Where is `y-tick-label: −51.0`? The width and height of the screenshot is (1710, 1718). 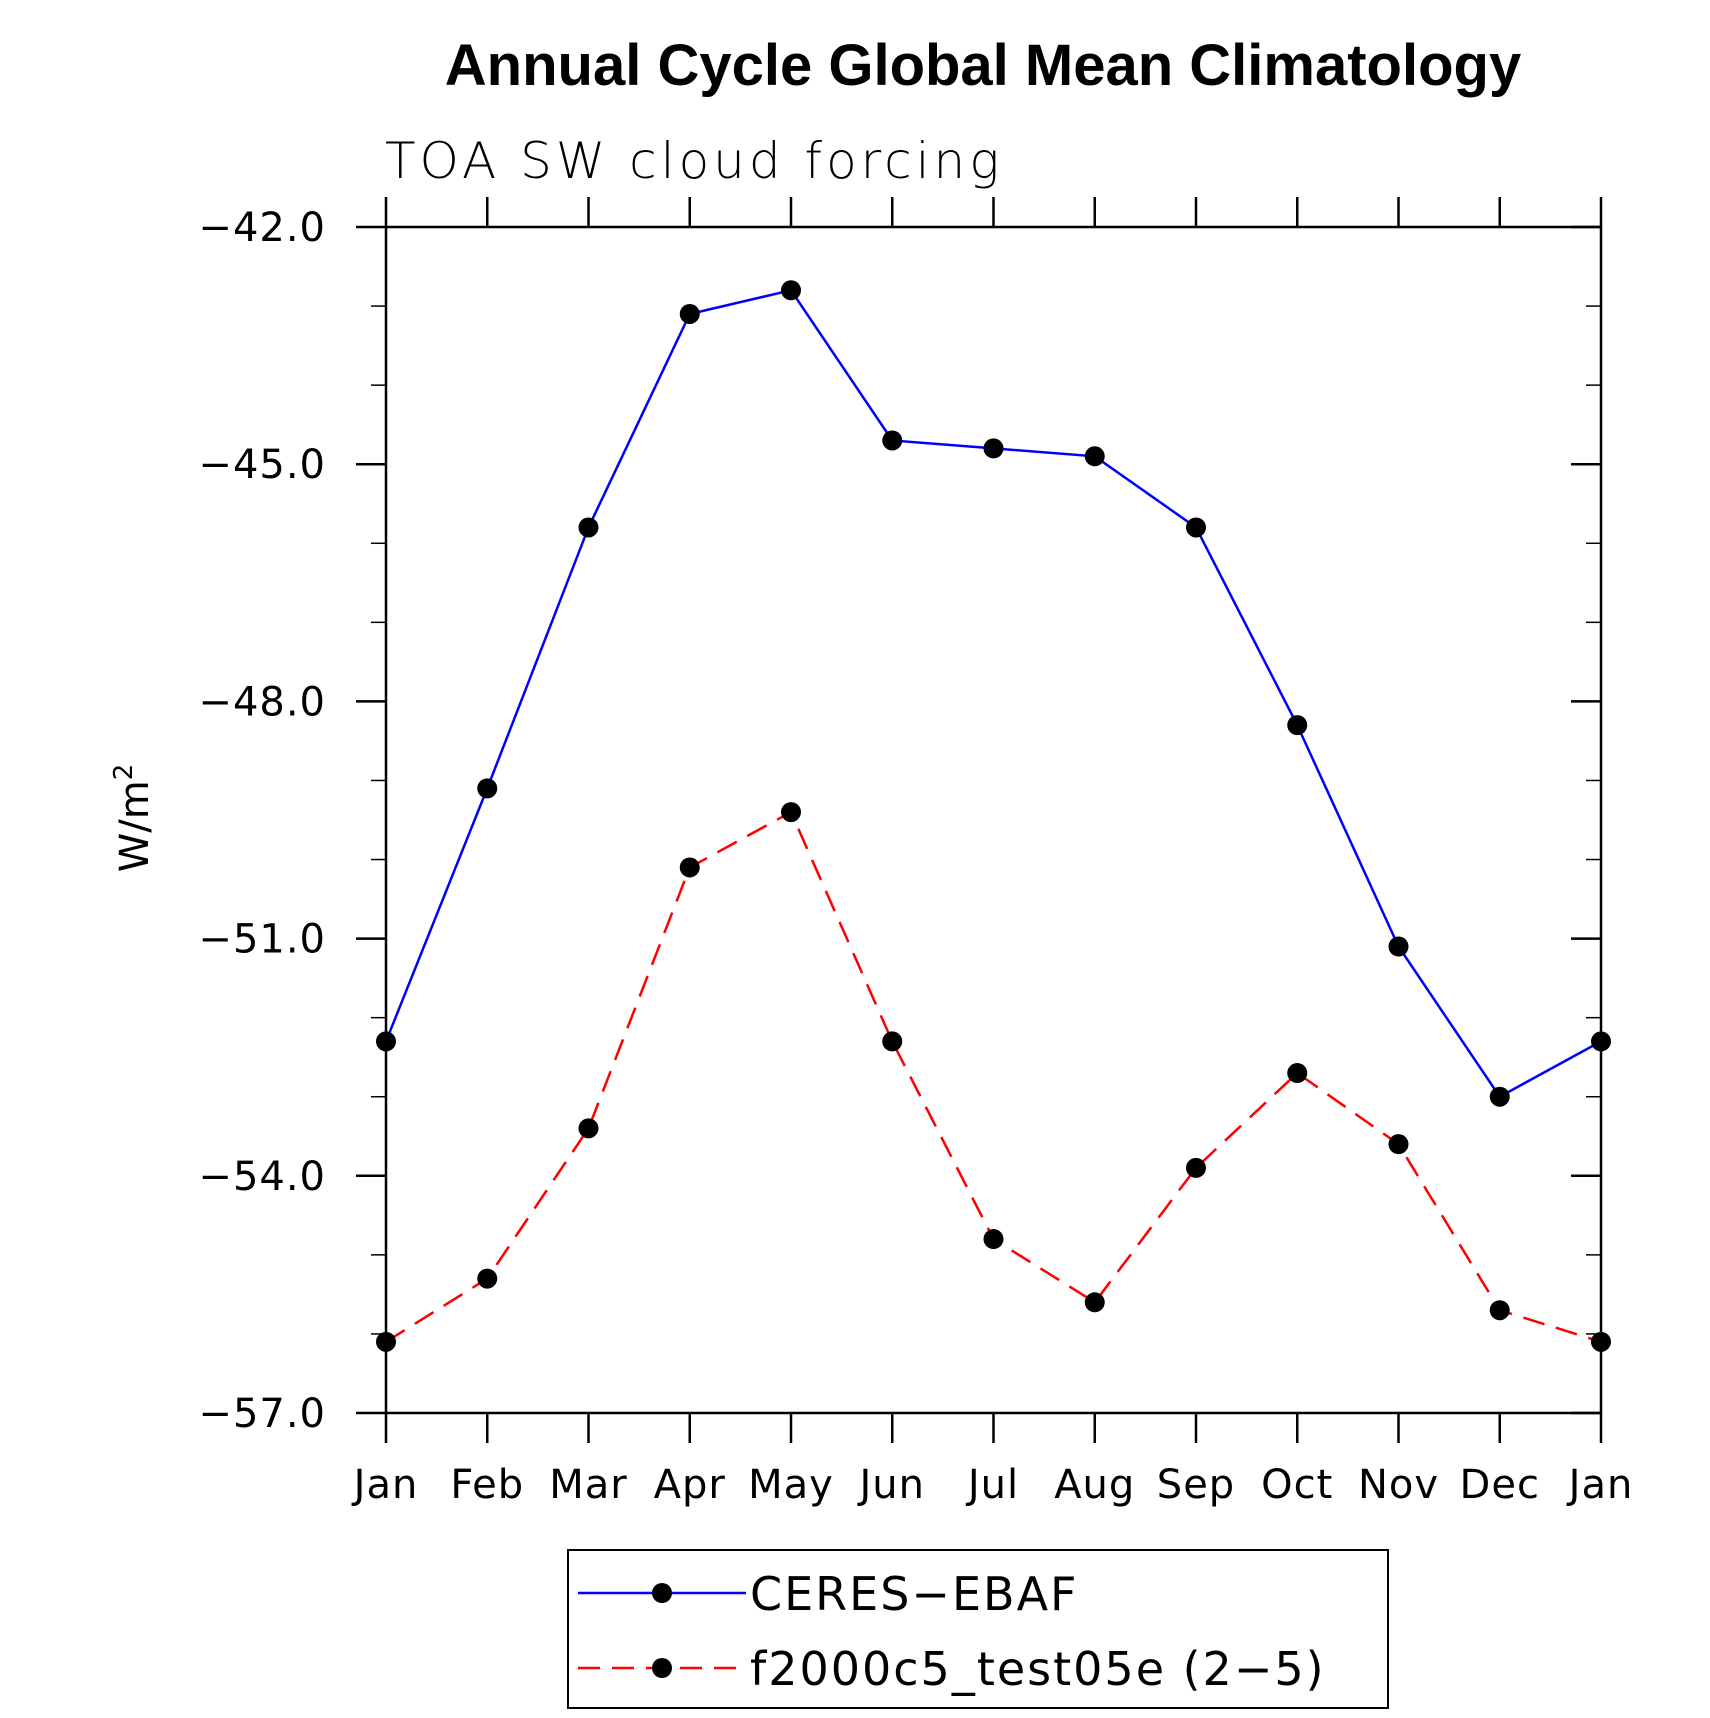
y-tick-label: −51.0 is located at coordinates (262, 940).